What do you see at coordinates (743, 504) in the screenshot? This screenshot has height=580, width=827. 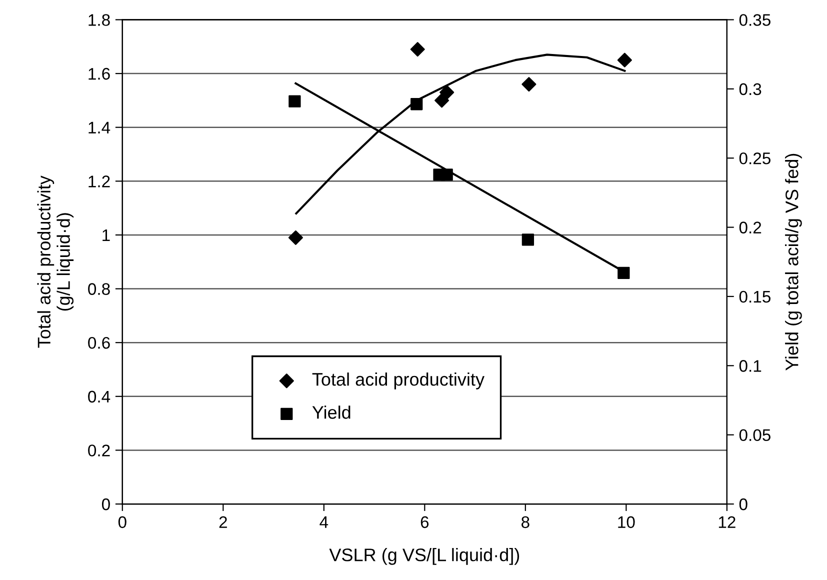 I see `y2-tick-label: 0` at bounding box center [743, 504].